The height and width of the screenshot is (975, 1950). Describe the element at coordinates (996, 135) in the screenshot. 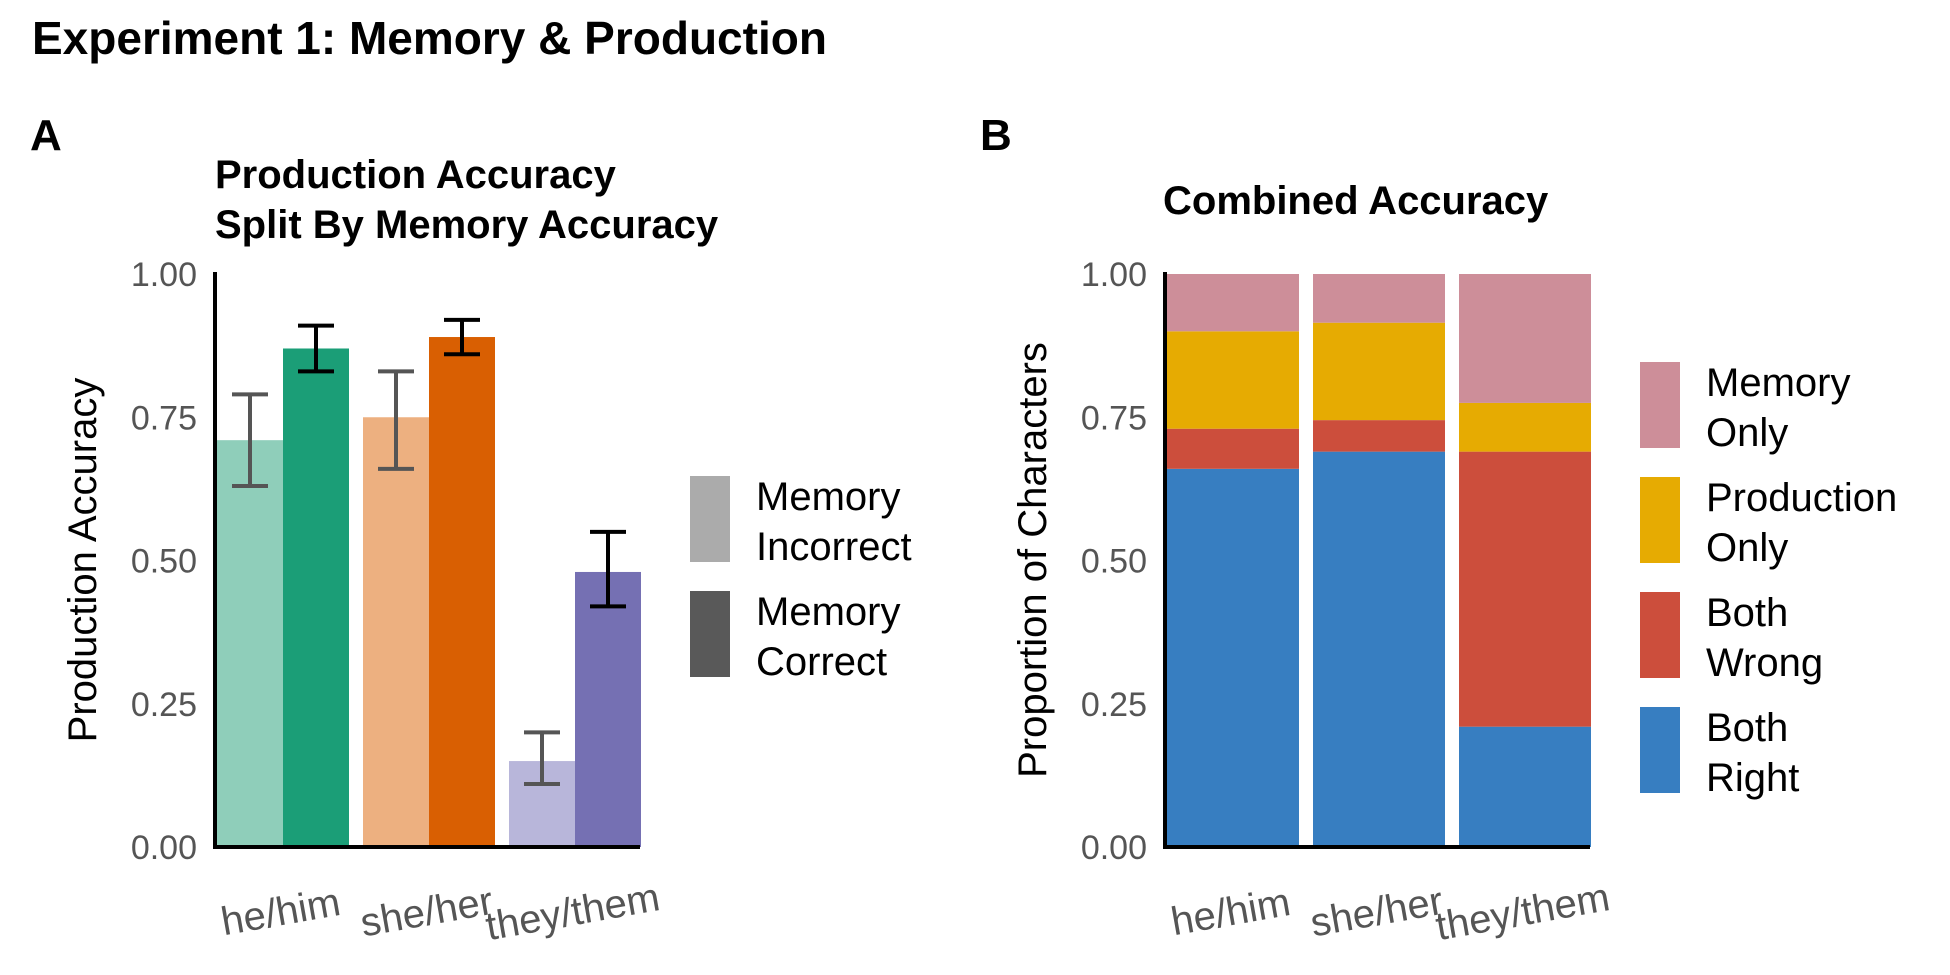

I see `panel-b-letter: B` at that location.